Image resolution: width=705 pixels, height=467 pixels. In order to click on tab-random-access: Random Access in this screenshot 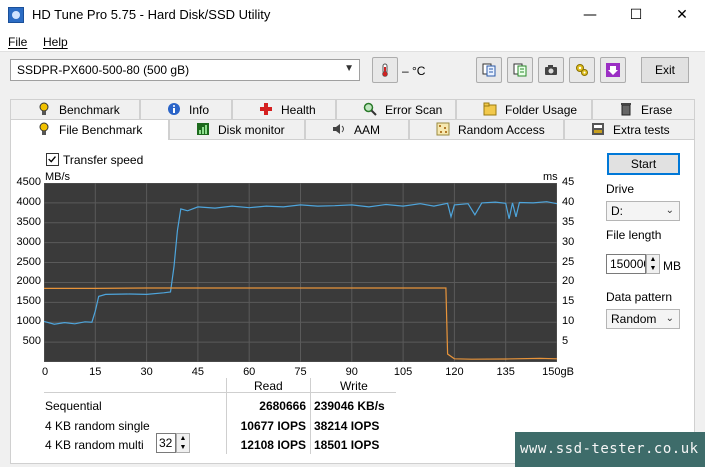, I will do `click(486, 129)`.